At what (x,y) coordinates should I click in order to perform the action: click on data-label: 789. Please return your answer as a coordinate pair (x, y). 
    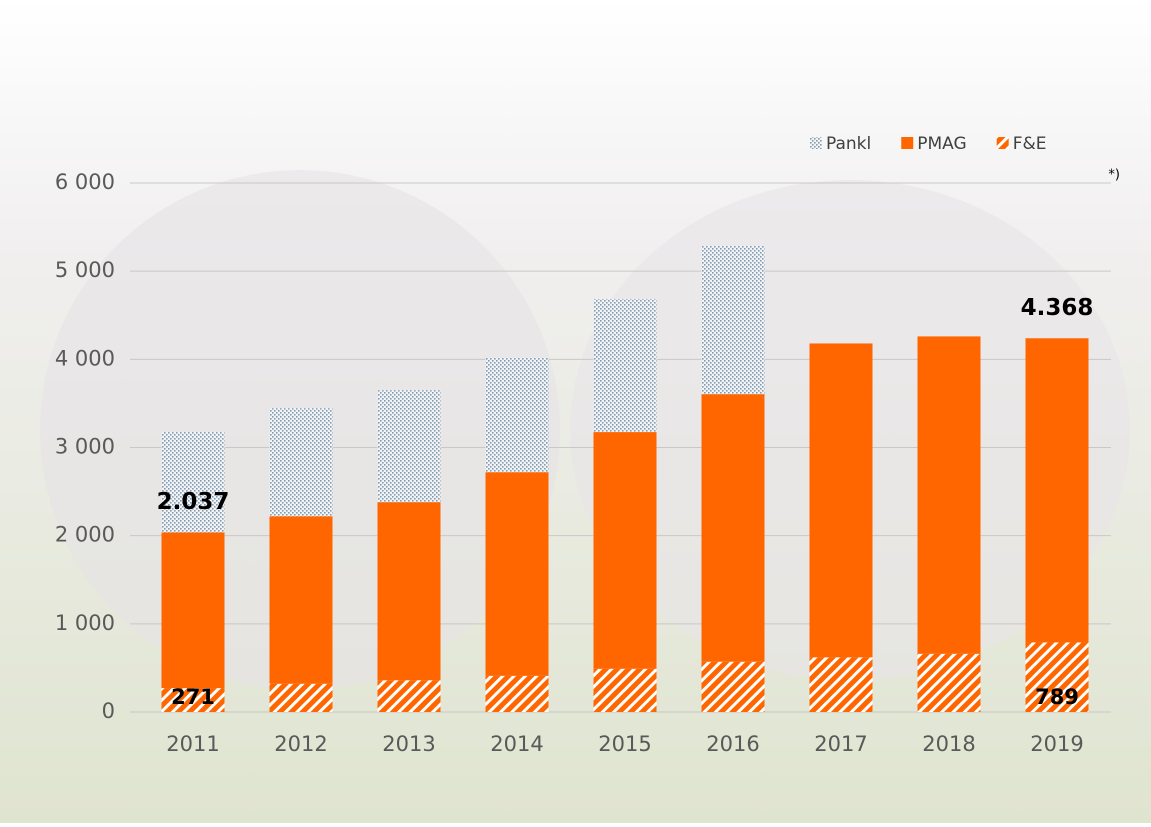
    Looking at the image, I should click on (1057, 697).